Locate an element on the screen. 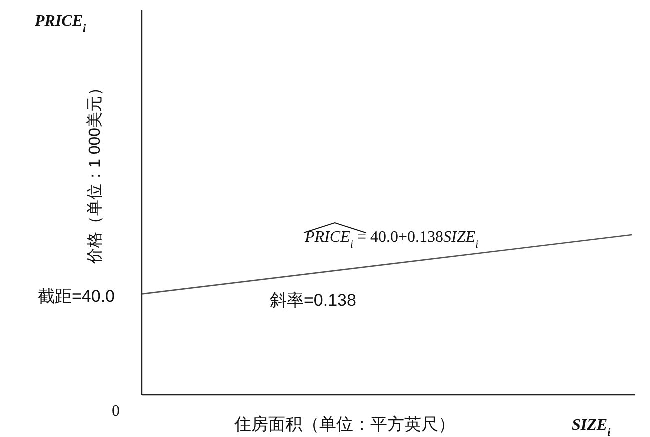 The width and height of the screenshot is (650, 437). annotation: PRICE$_{i}$ = 40.0+0.138SIZE$_{i}$ is located at coordinates (391, 240).